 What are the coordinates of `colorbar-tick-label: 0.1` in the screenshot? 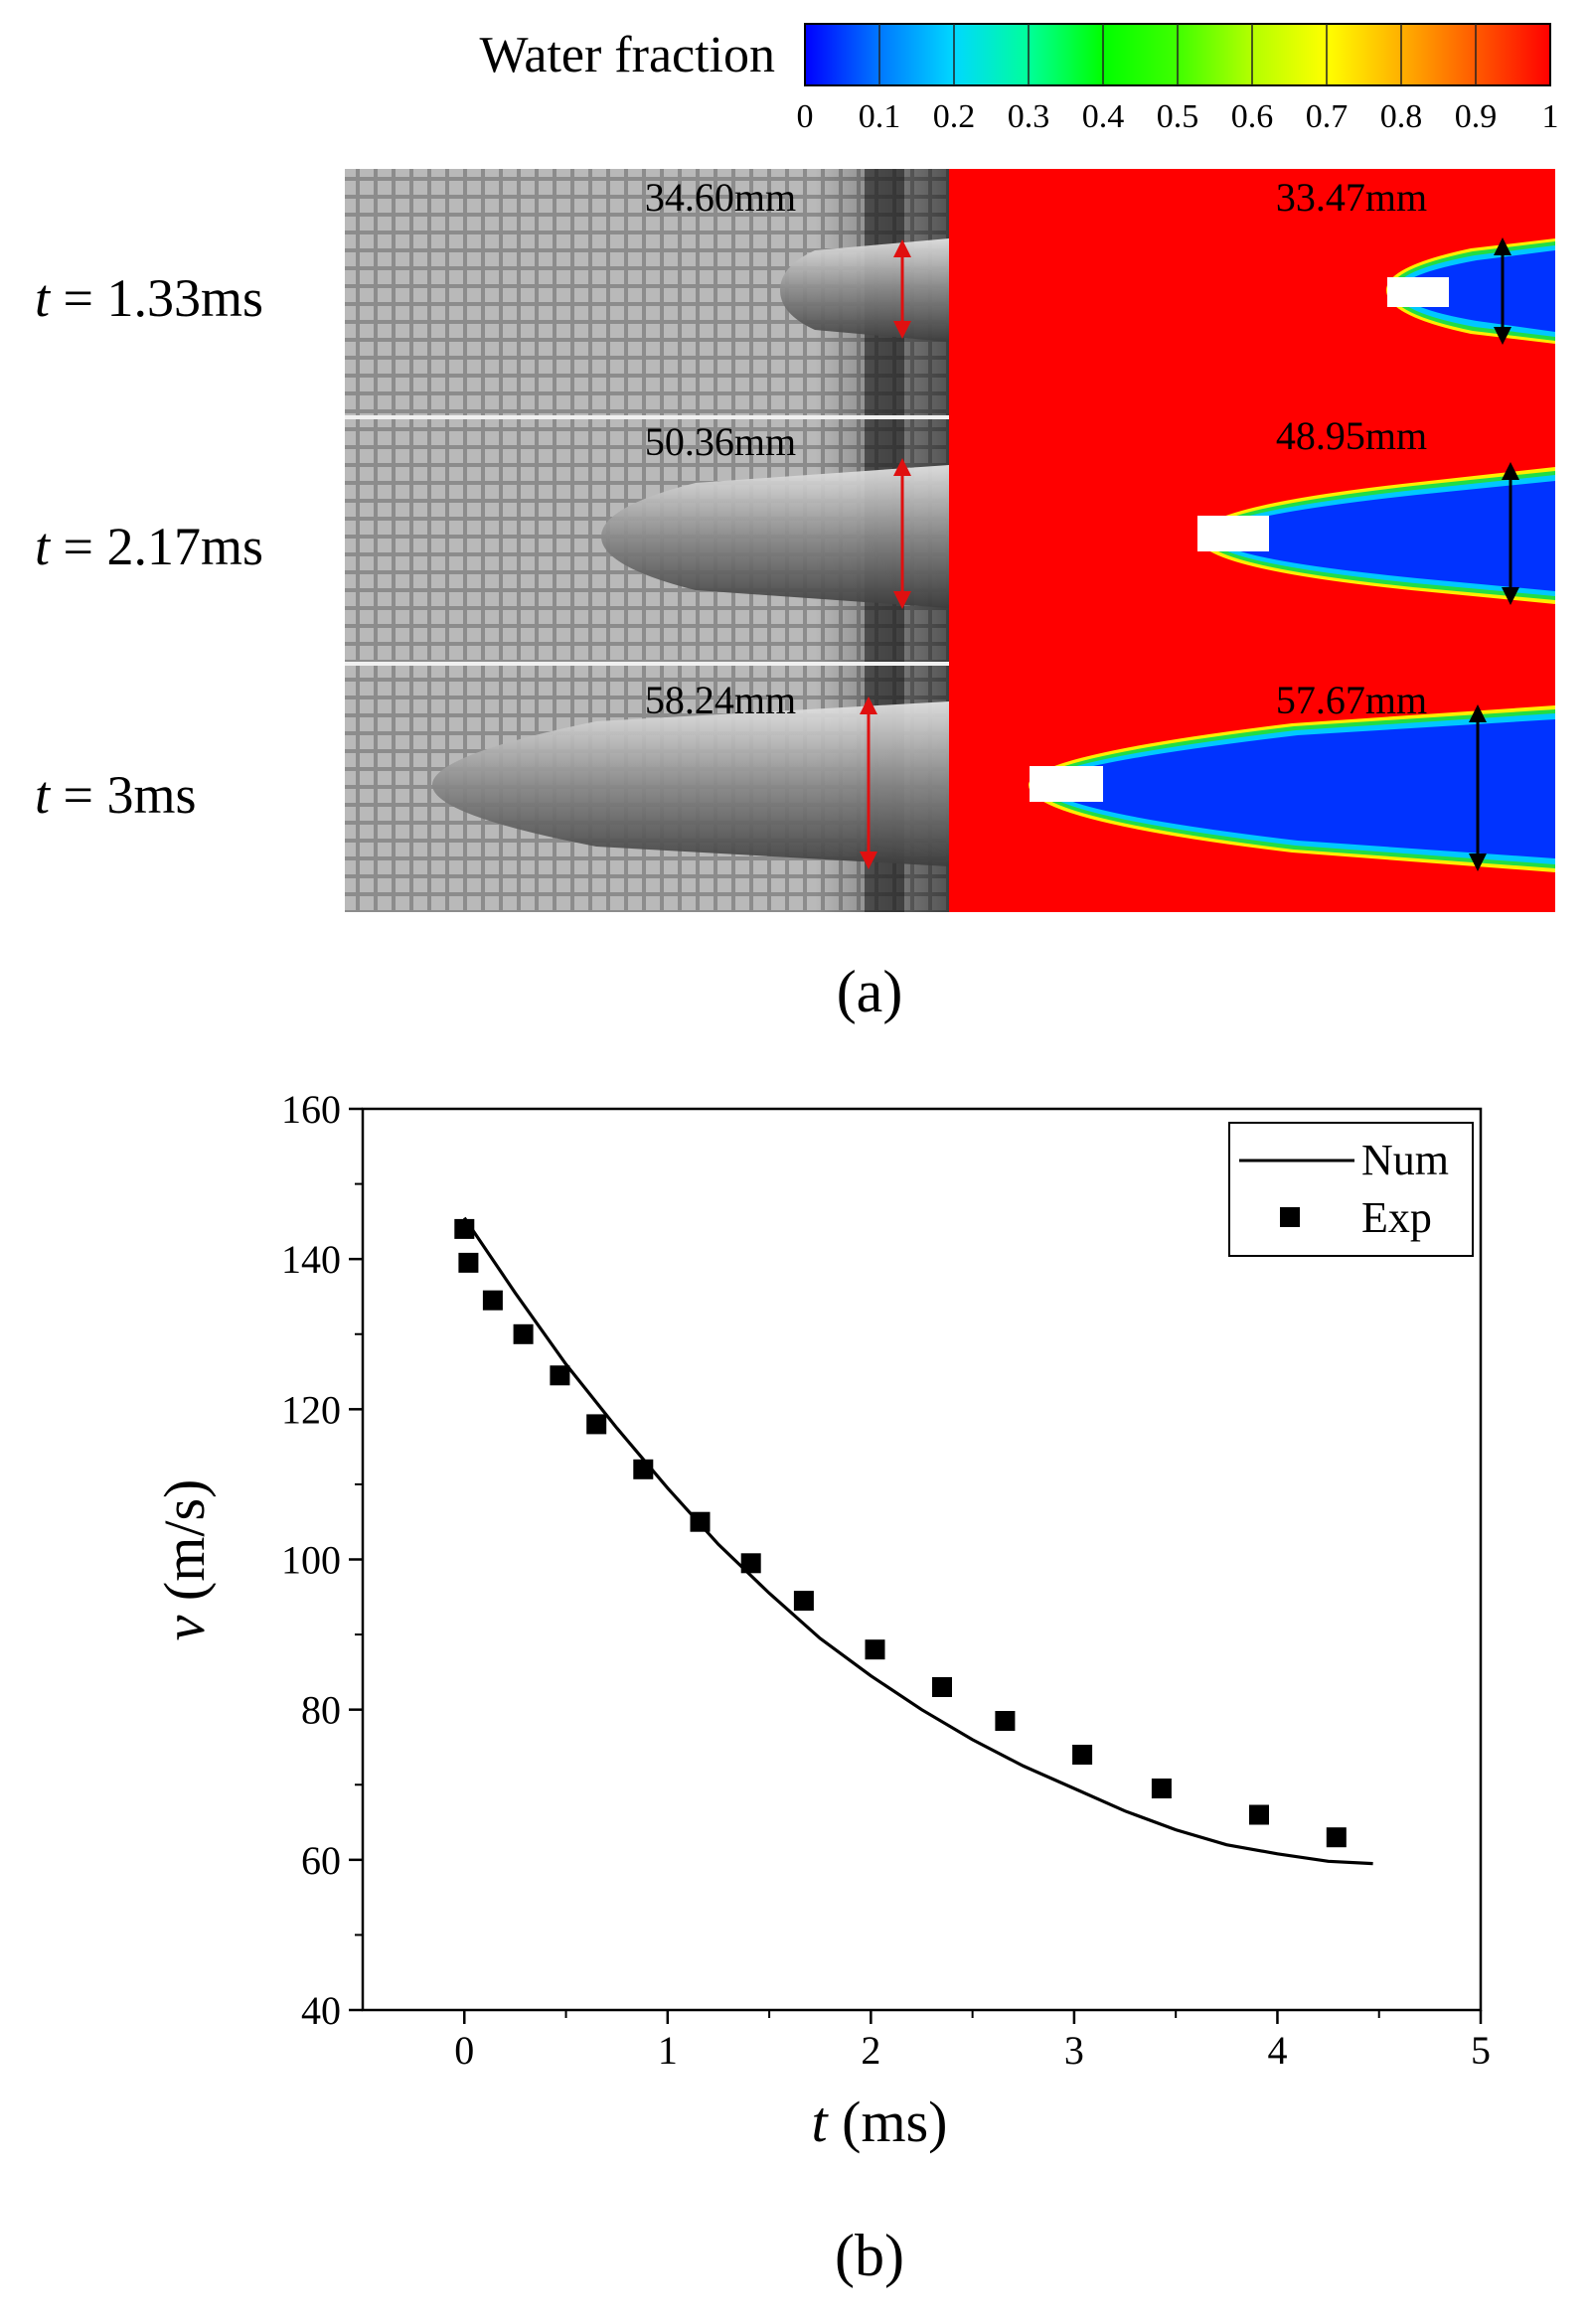 It's located at (880, 116).